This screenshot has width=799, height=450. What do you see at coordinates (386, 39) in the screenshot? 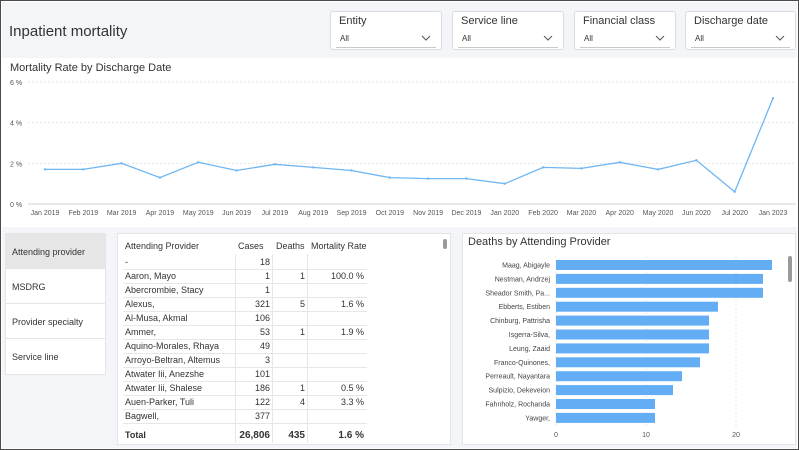
I see `filter-entity-select: All` at bounding box center [386, 39].